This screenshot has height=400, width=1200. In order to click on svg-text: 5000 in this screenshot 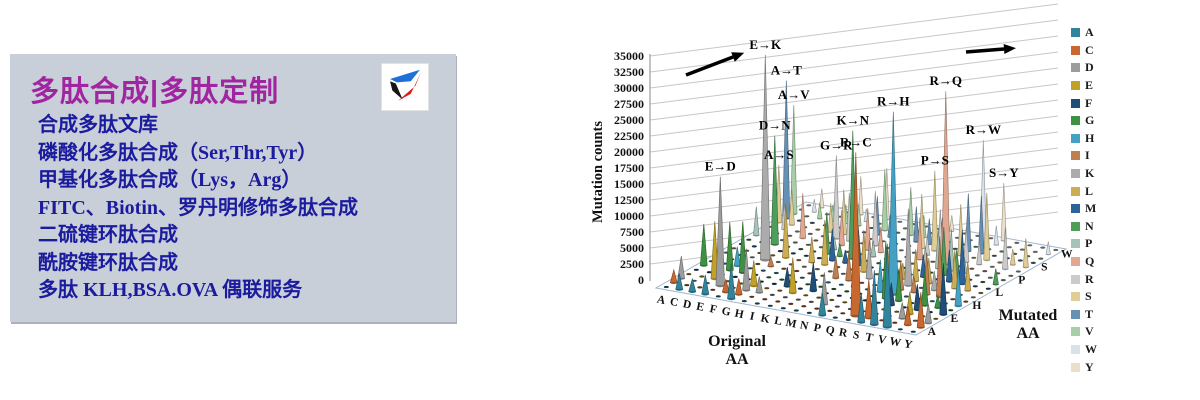, I will do `click(632, 248)`.